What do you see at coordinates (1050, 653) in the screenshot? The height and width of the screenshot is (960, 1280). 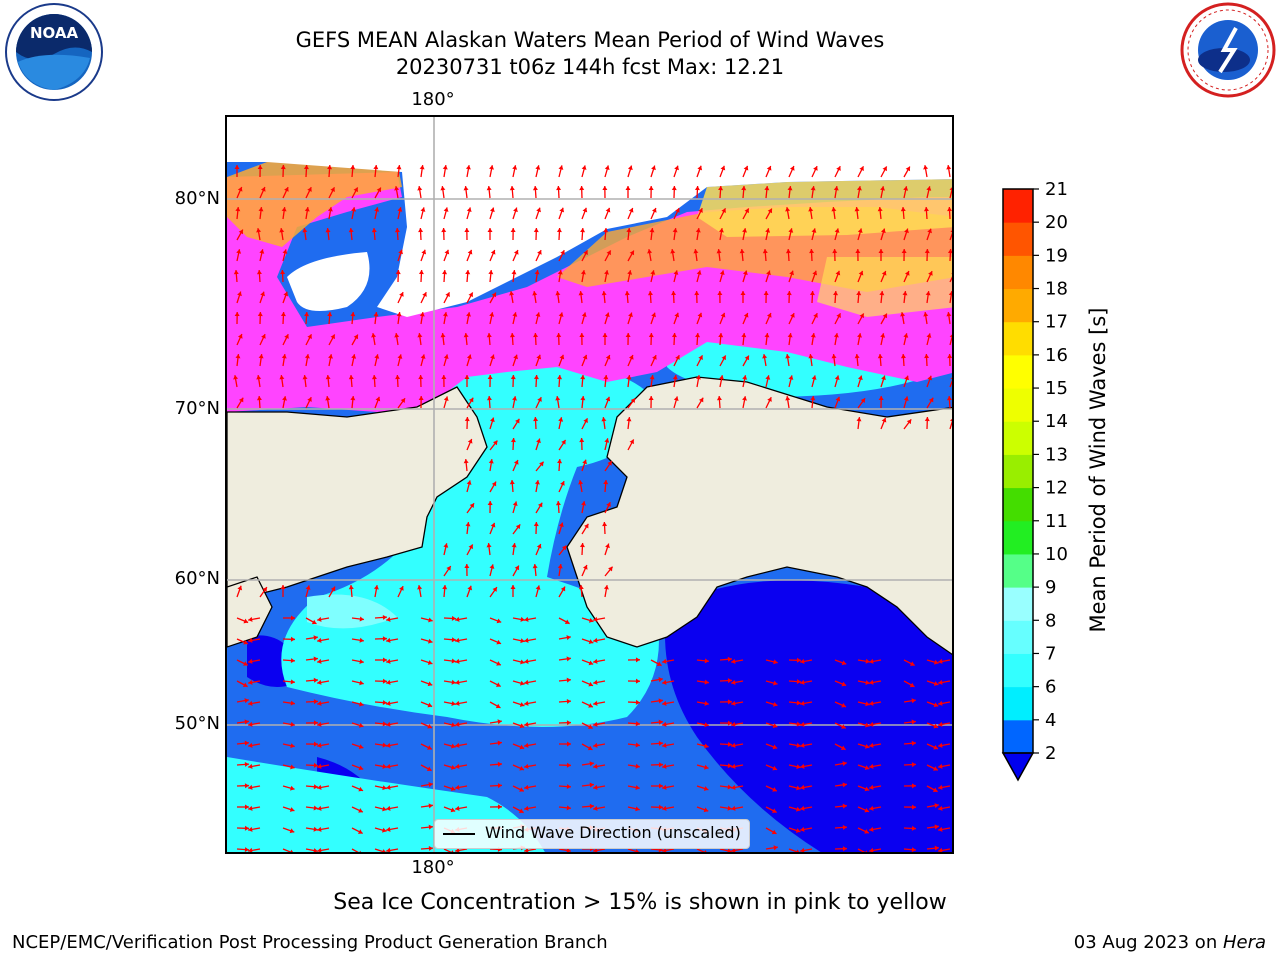 I see `colorbar-tick-label: 7` at bounding box center [1050, 653].